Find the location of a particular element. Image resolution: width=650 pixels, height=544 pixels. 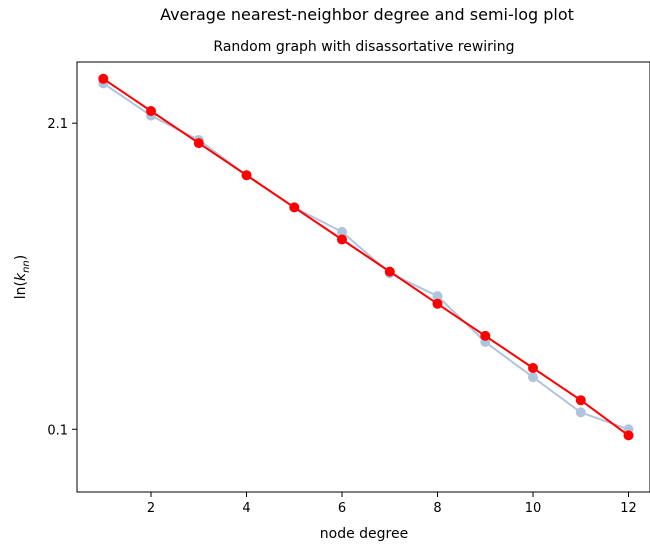

x-tick-label: 6 is located at coordinates (342, 508).